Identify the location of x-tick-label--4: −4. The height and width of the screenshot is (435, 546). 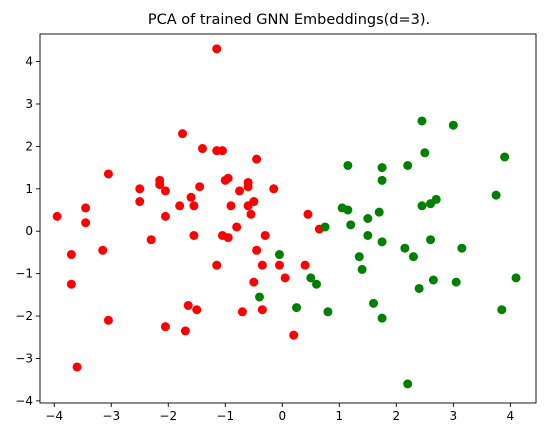
(54, 416).